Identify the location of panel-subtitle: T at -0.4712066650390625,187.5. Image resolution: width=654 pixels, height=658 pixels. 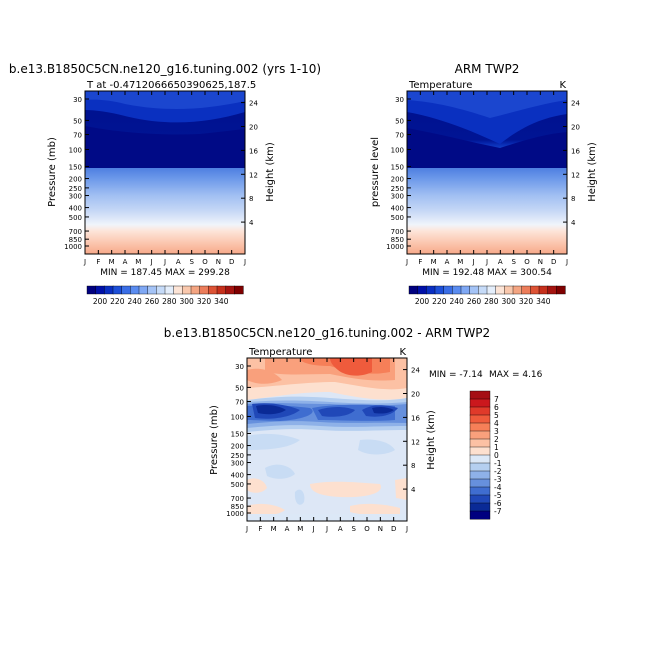
(171, 85).